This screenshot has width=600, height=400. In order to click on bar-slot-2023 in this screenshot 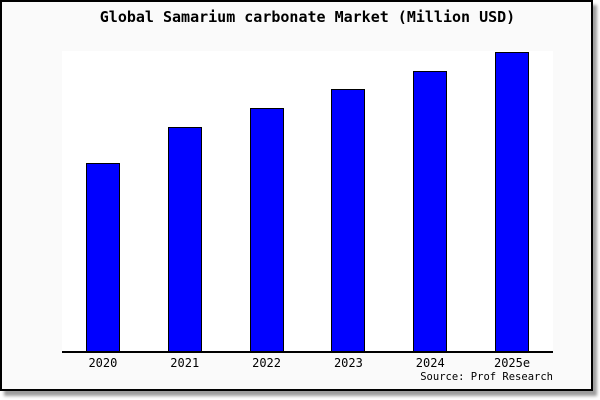, I will do `click(348, 201)`.